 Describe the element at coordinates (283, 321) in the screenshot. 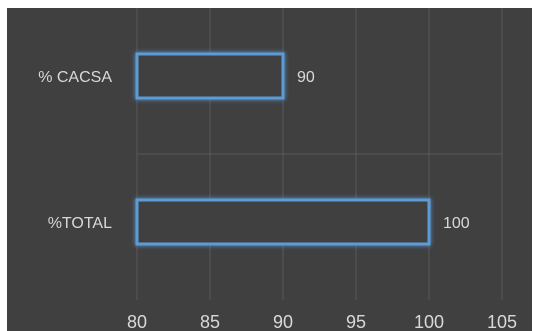

I see `x-tick-label: 90` at that location.